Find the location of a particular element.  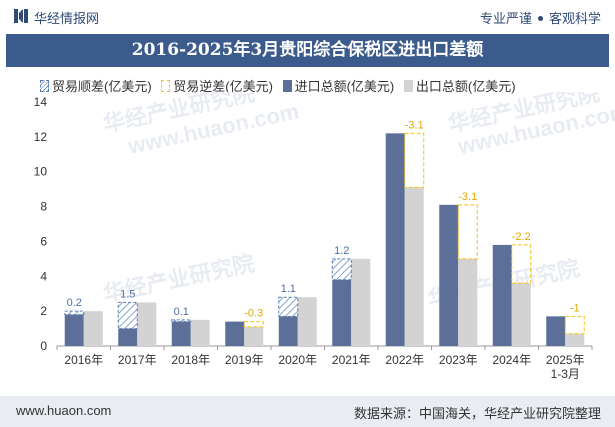

x-tick-label: 2020年 is located at coordinates (297, 360).